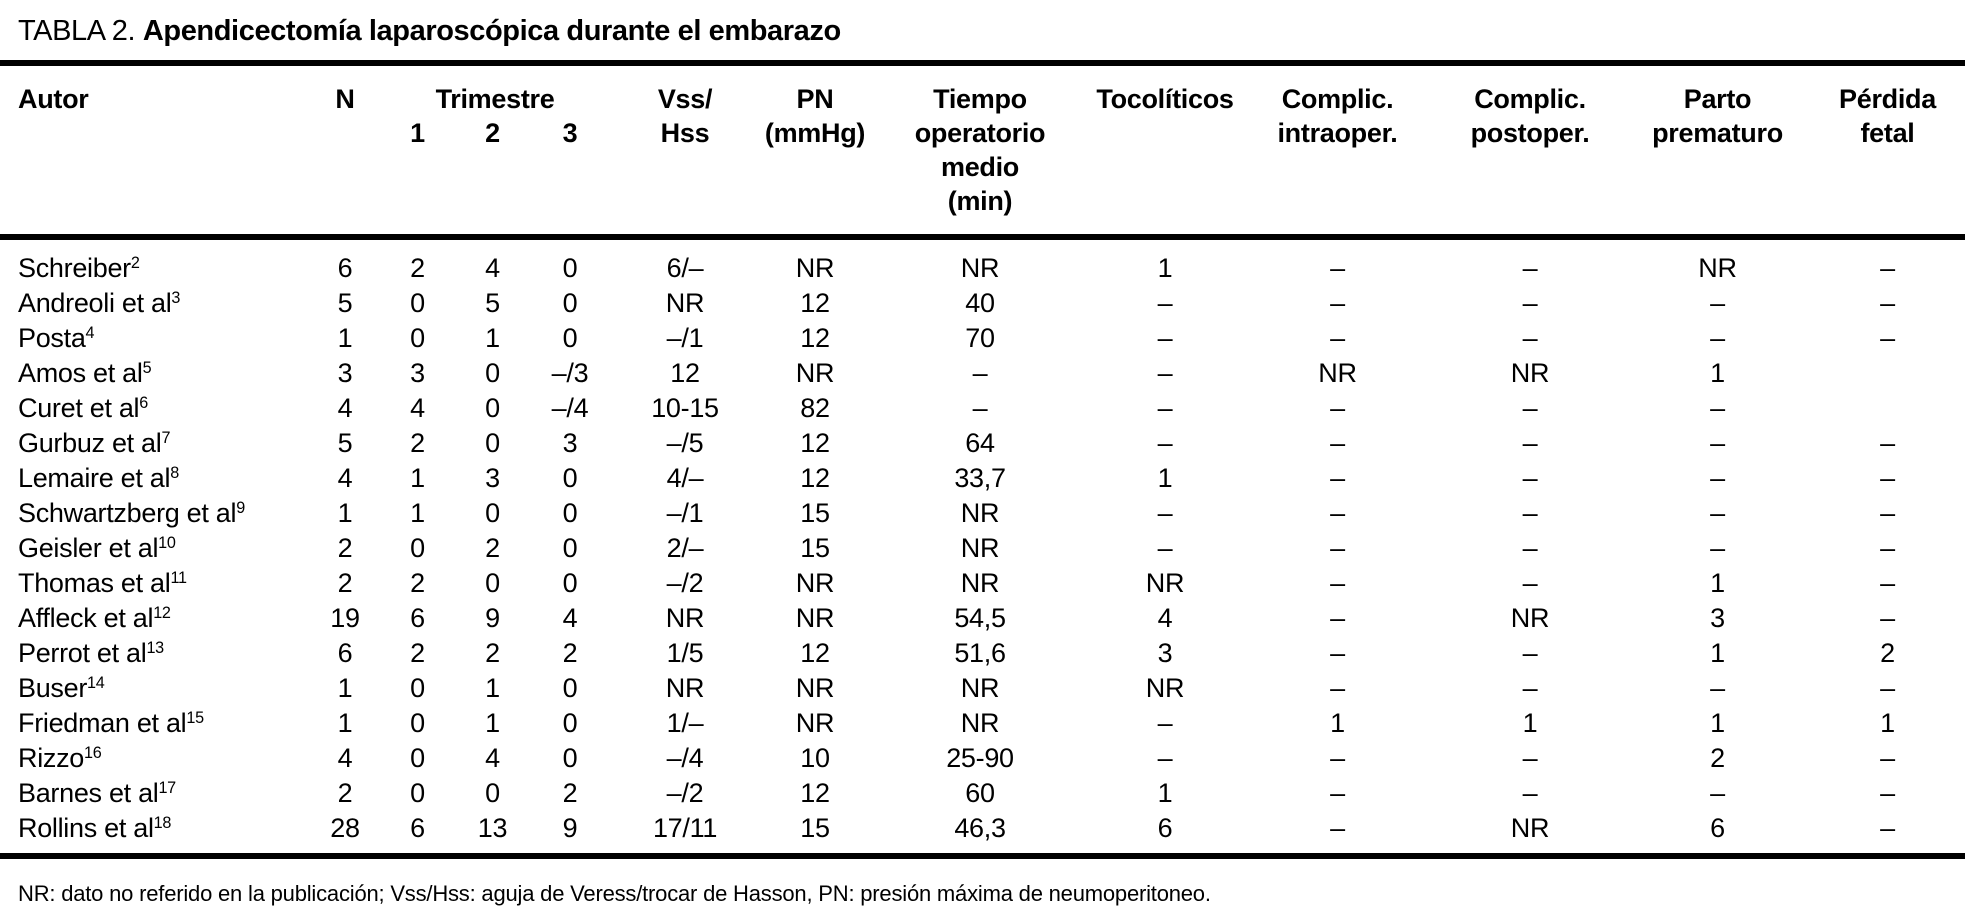 The image size is (1965, 924). I want to click on header-pn: PN (mmHg), so click(815, 116).